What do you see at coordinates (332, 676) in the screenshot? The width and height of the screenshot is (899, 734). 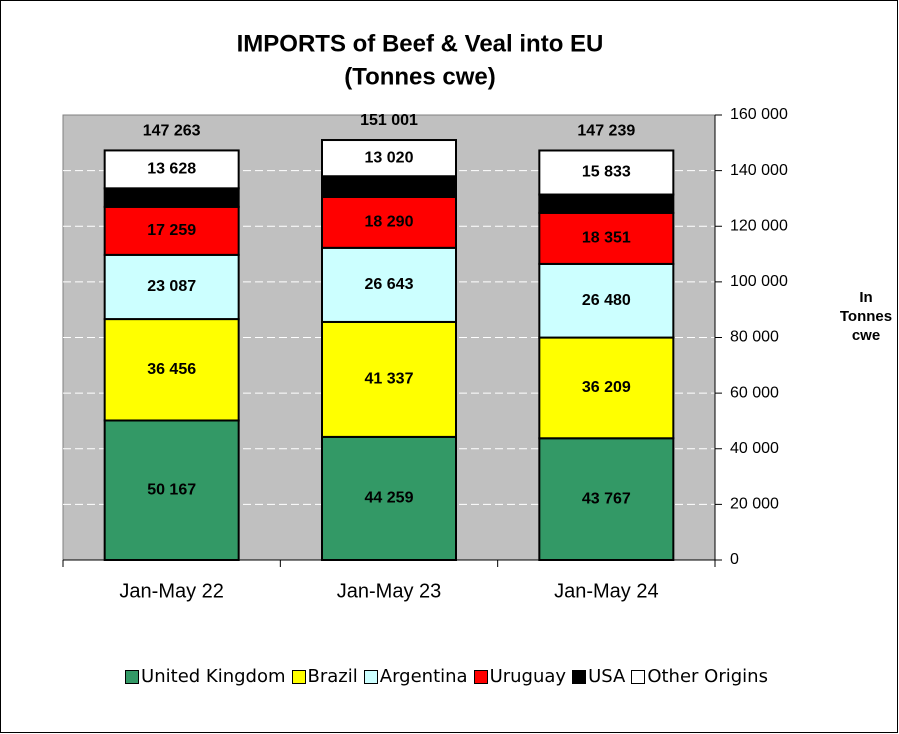 I see `legend-label: Brazil` at bounding box center [332, 676].